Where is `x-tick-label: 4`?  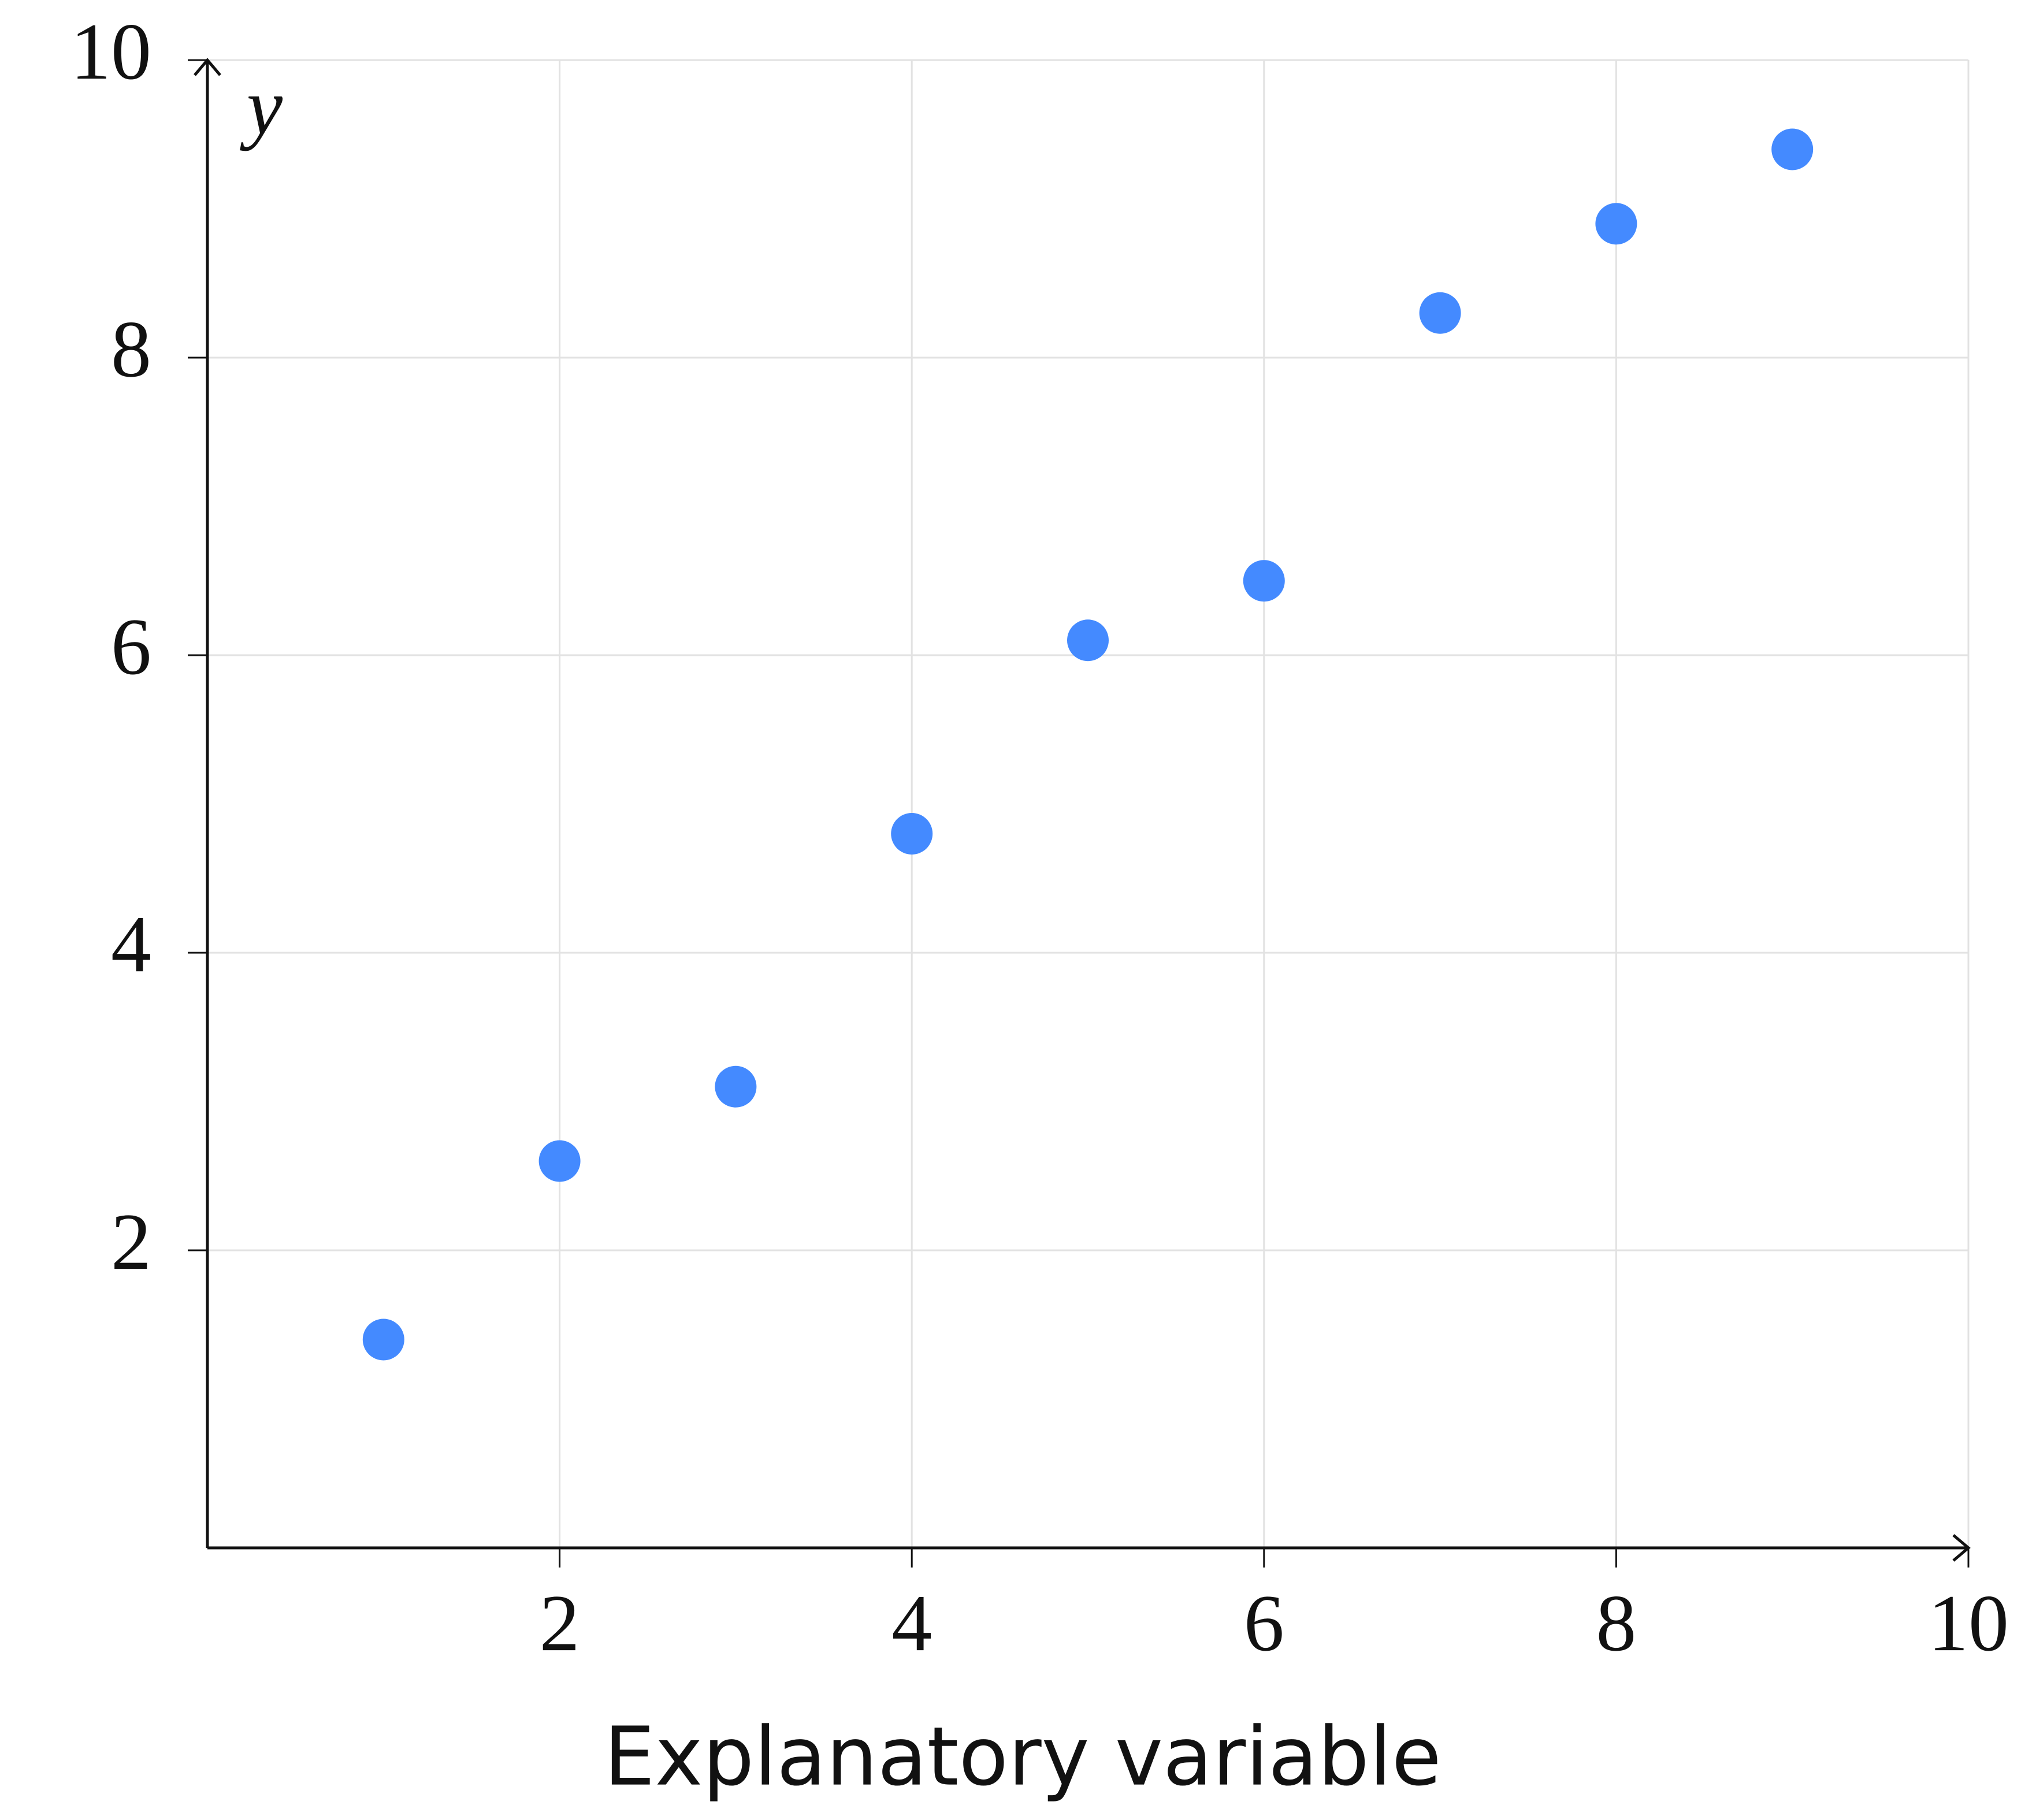
x-tick-label: 4 is located at coordinates (911, 1623).